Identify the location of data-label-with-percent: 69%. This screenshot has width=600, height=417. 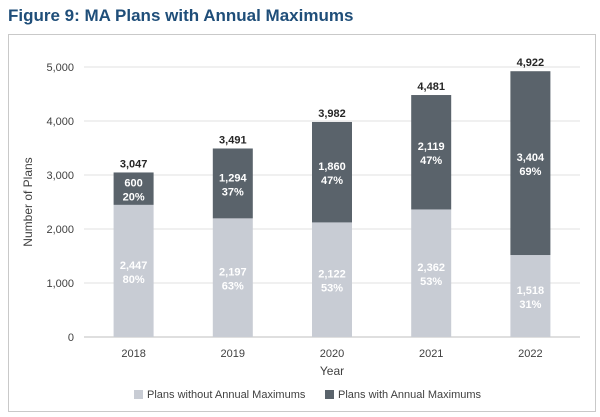
(530, 172).